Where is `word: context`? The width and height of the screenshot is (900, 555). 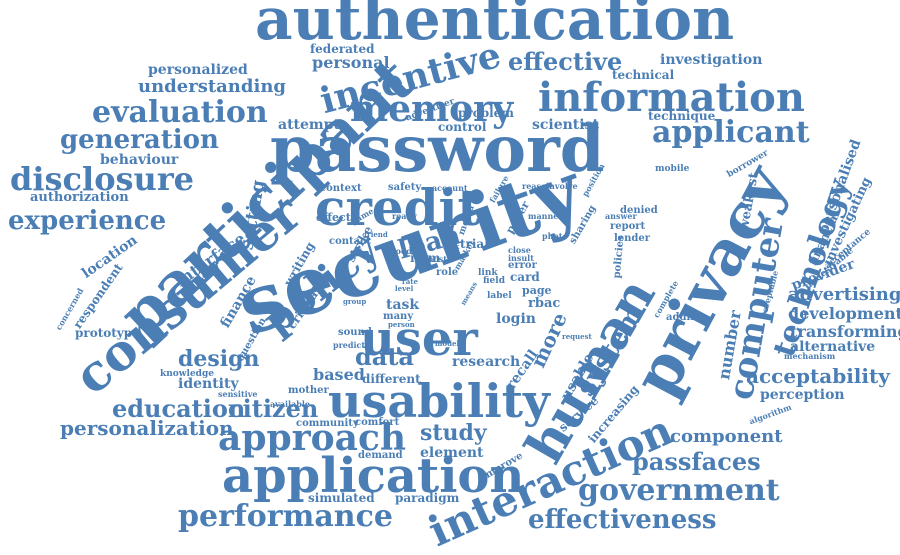
word: context is located at coordinates (341, 188).